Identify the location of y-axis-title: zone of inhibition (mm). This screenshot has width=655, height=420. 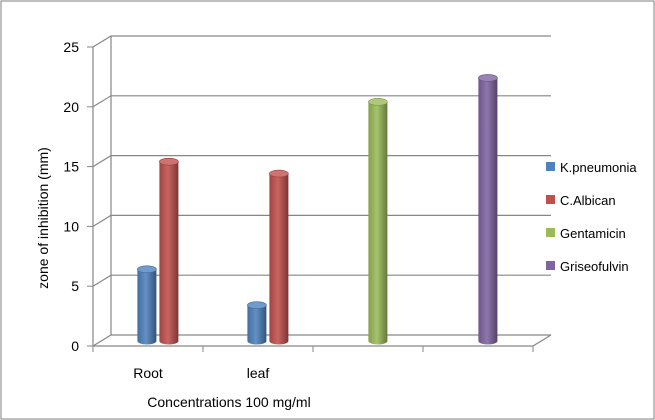
(43, 218).